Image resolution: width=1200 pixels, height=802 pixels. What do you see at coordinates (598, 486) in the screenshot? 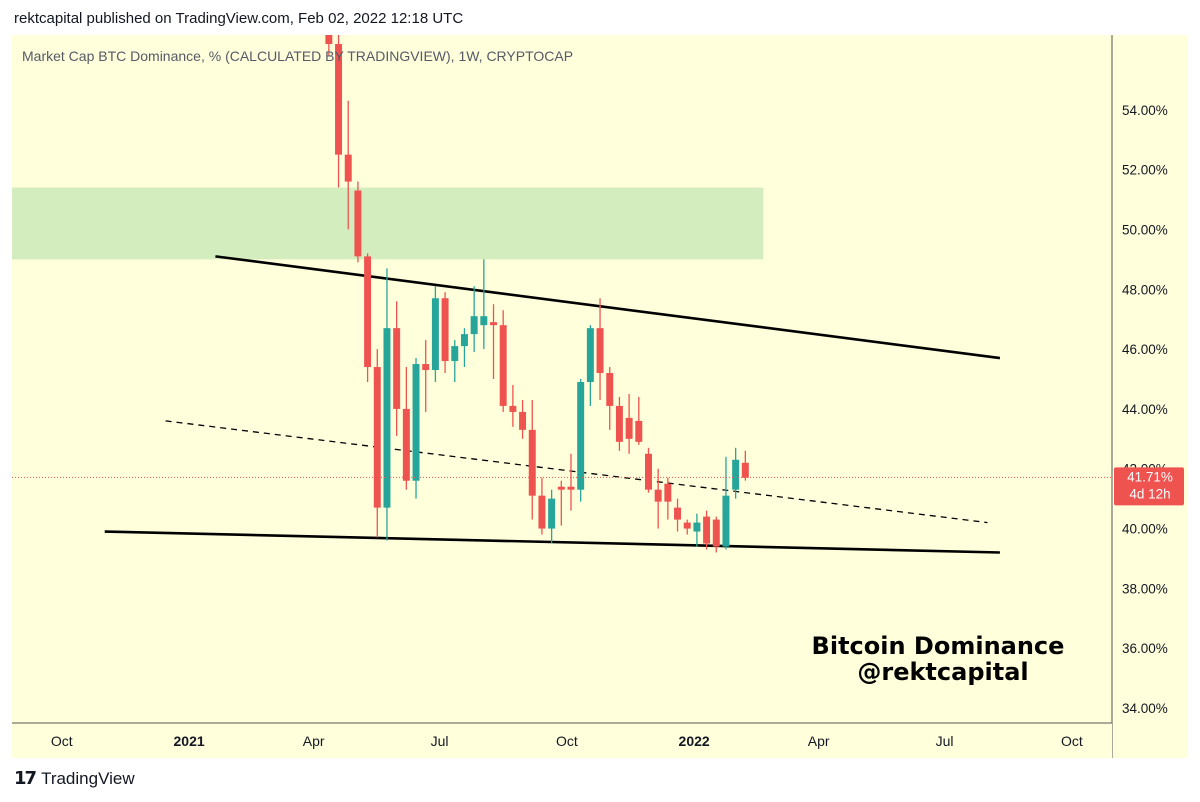
I see `last-price-layer: 41.71% 4d 12h` at bounding box center [598, 486].